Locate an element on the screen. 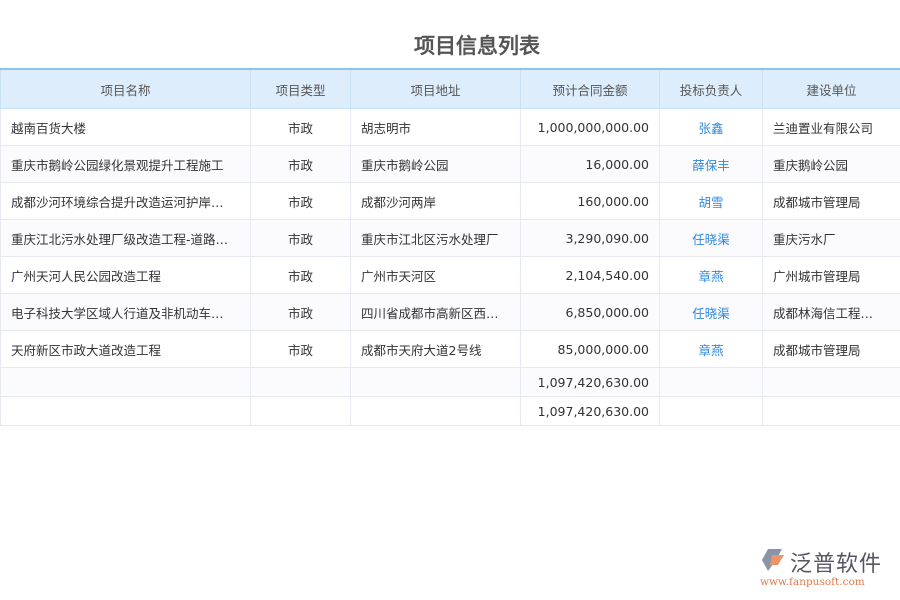  cell-construction-unit: 重庆鹅岭公园 is located at coordinates (831, 164).